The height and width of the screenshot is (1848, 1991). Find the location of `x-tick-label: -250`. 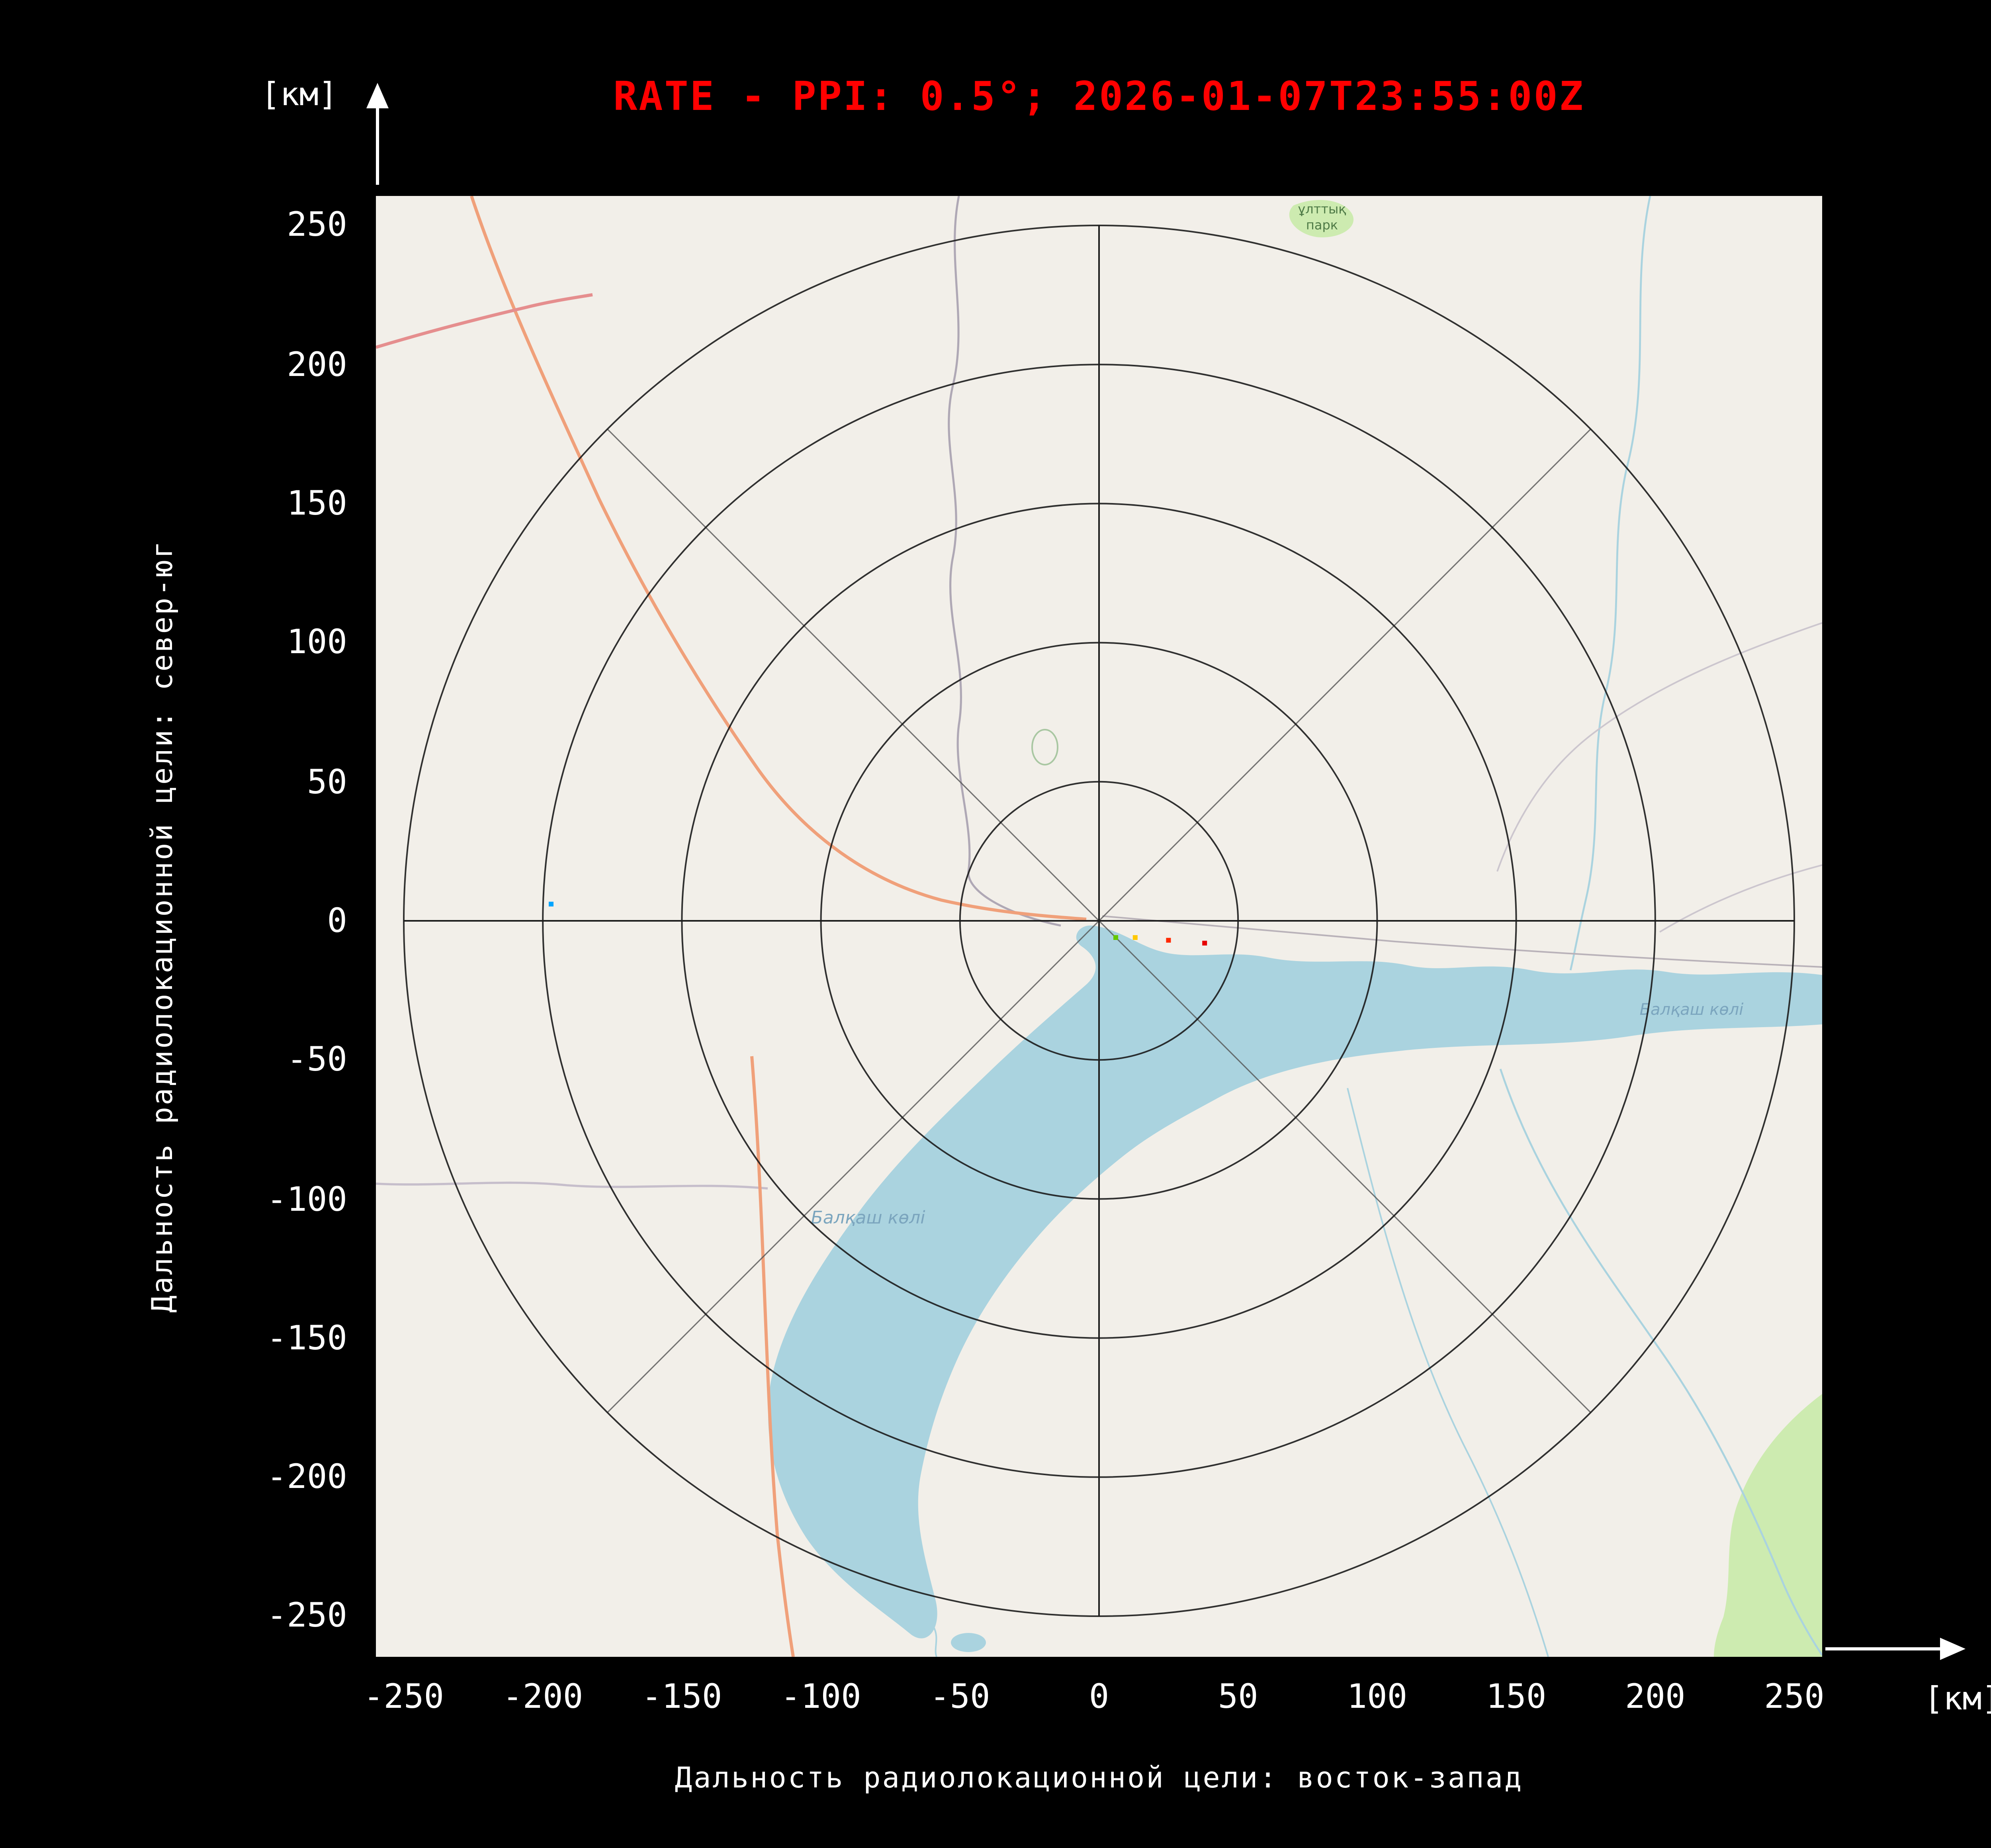

x-tick-label: -250 is located at coordinates (404, 1697).